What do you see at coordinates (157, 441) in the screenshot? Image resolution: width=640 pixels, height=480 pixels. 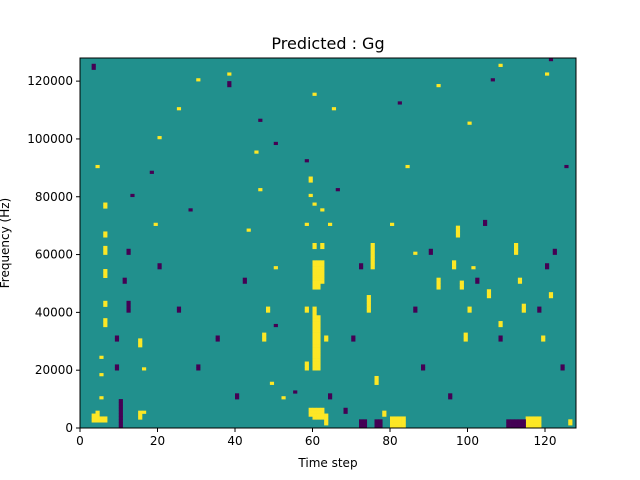 I see `x-tick-label: 20` at bounding box center [157, 441].